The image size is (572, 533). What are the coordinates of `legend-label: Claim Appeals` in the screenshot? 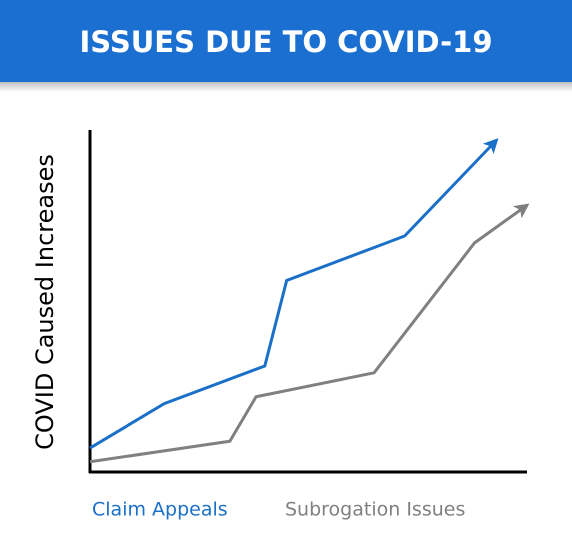 It's located at (160, 510).